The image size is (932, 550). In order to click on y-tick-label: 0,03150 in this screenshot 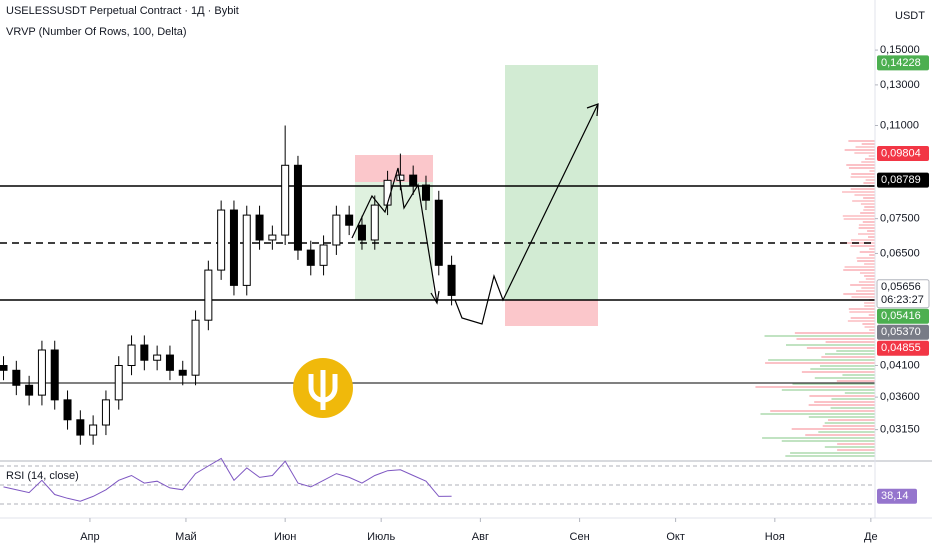, I will do `click(900, 430)`.